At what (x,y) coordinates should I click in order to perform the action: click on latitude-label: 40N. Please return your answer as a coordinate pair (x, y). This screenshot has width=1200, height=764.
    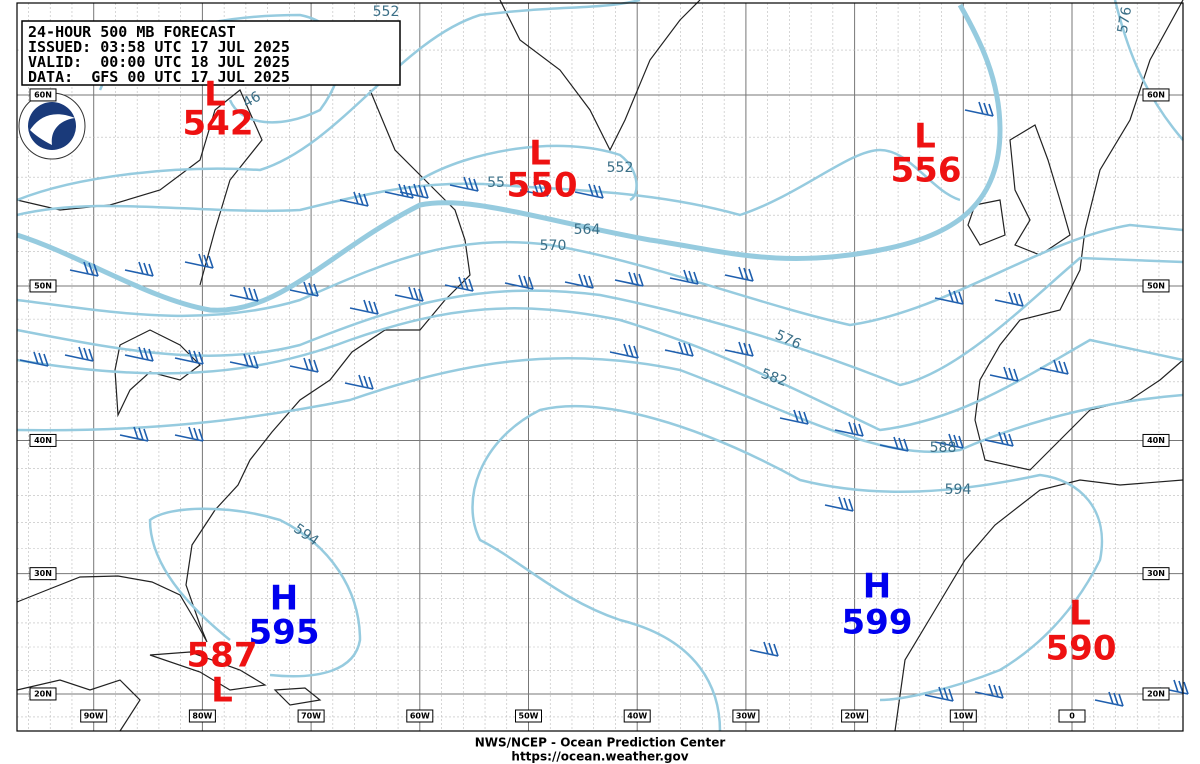
    Looking at the image, I should click on (43, 440).